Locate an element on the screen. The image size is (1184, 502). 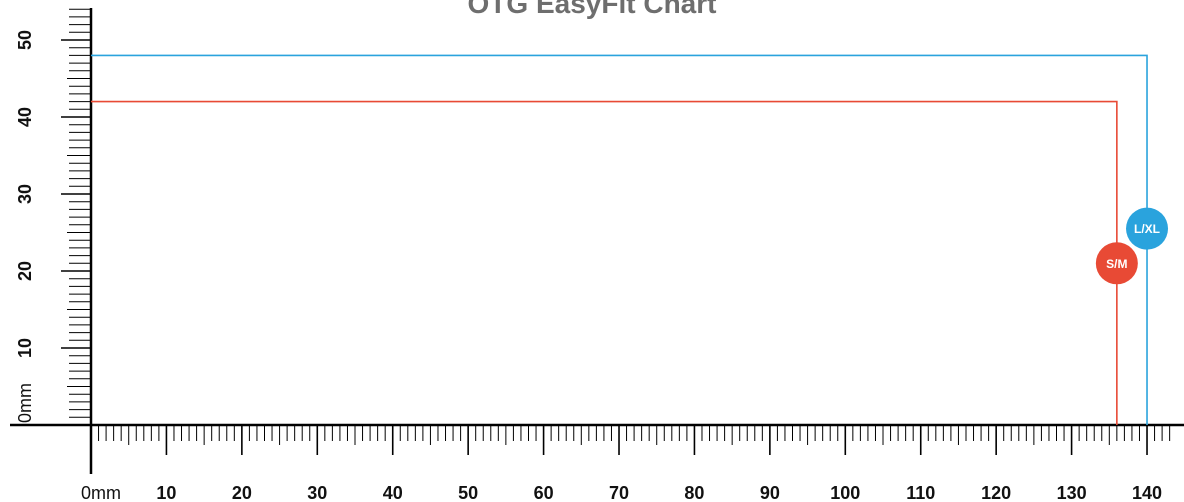
x-tick-label: 50 is located at coordinates (468, 492).